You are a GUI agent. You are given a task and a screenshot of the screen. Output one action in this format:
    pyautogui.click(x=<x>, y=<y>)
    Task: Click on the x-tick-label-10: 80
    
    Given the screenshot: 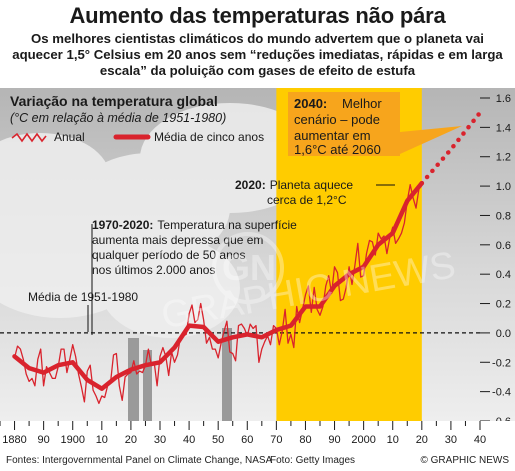 What is the action you would take?
    pyautogui.click(x=305, y=440)
    